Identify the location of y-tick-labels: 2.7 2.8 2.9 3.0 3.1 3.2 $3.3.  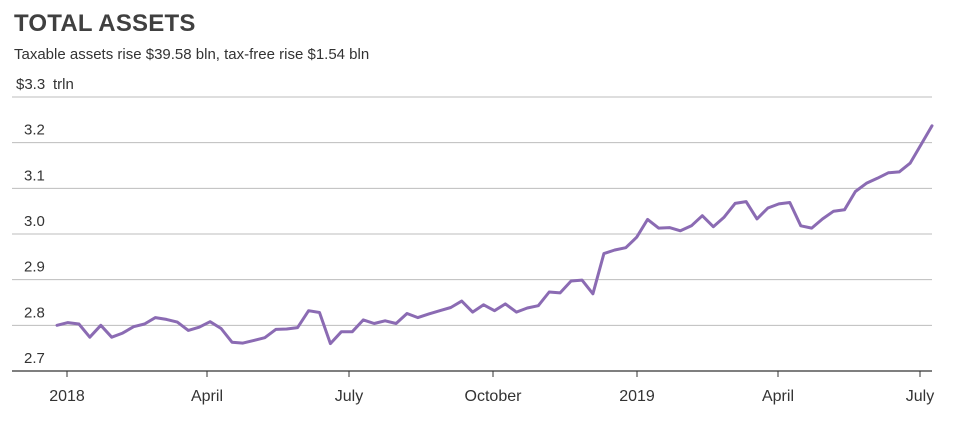
(30, 221).